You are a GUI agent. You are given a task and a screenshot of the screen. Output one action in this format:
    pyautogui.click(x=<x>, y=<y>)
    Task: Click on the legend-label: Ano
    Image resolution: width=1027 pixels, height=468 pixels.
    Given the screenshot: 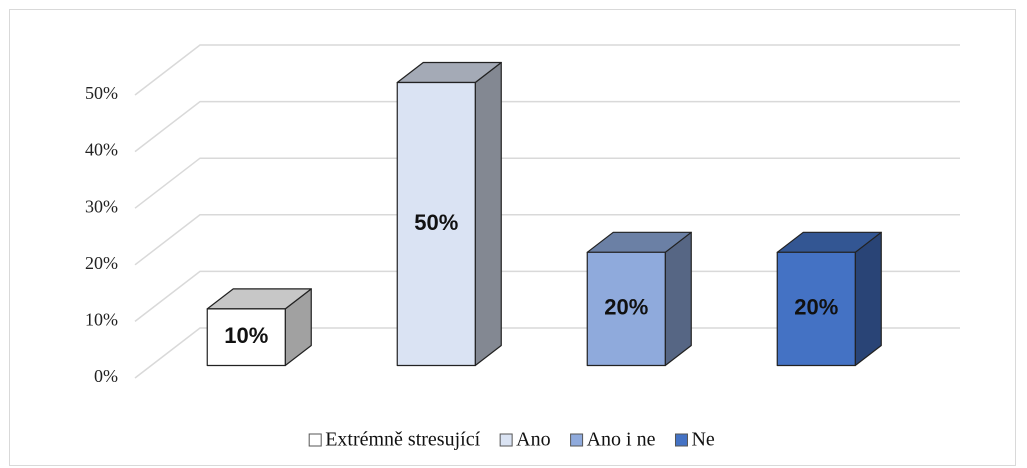 What is the action you would take?
    pyautogui.click(x=533, y=440)
    